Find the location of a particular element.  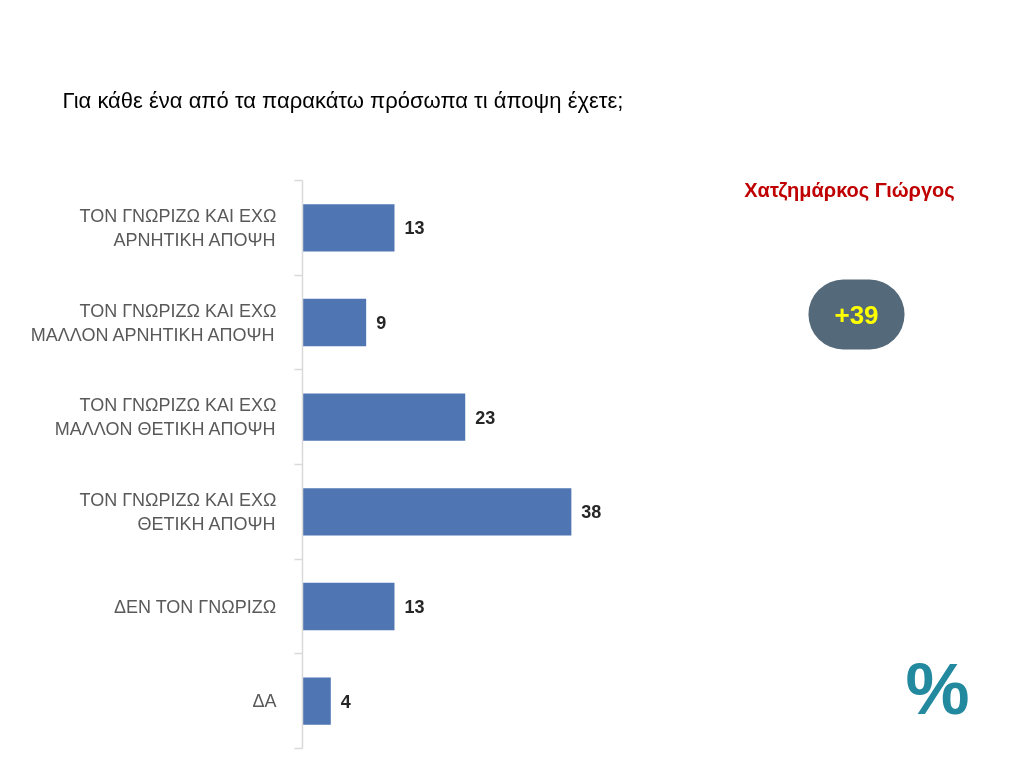

y-tick-label: ΤΟΝ ΓΝΩΡΙΖΩ ΚΑΙ ΕΧΩ ΜΑΛΛΟΝ ΑΡΝΗΤΙΚΗ ΑΠΟΨΗ is located at coordinates (153, 322).